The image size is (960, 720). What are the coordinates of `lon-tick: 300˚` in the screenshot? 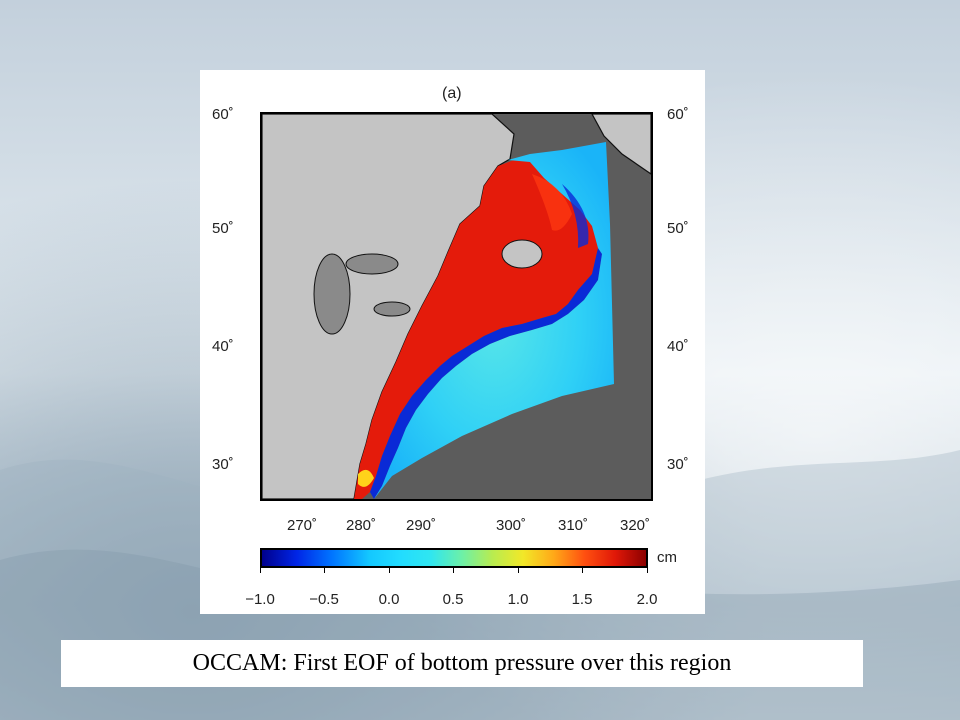 It's located at (511, 525).